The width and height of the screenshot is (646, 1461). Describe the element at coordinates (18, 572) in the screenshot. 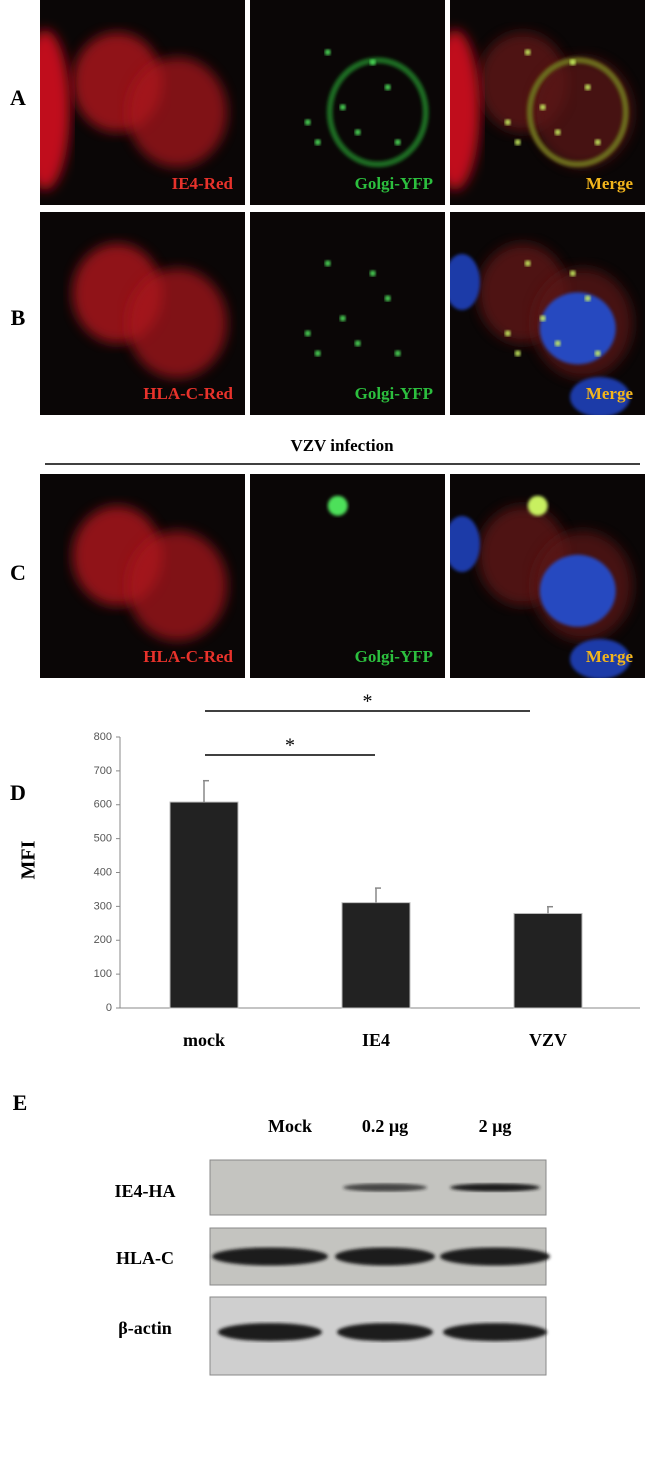

I see `panel-label: C` at that location.